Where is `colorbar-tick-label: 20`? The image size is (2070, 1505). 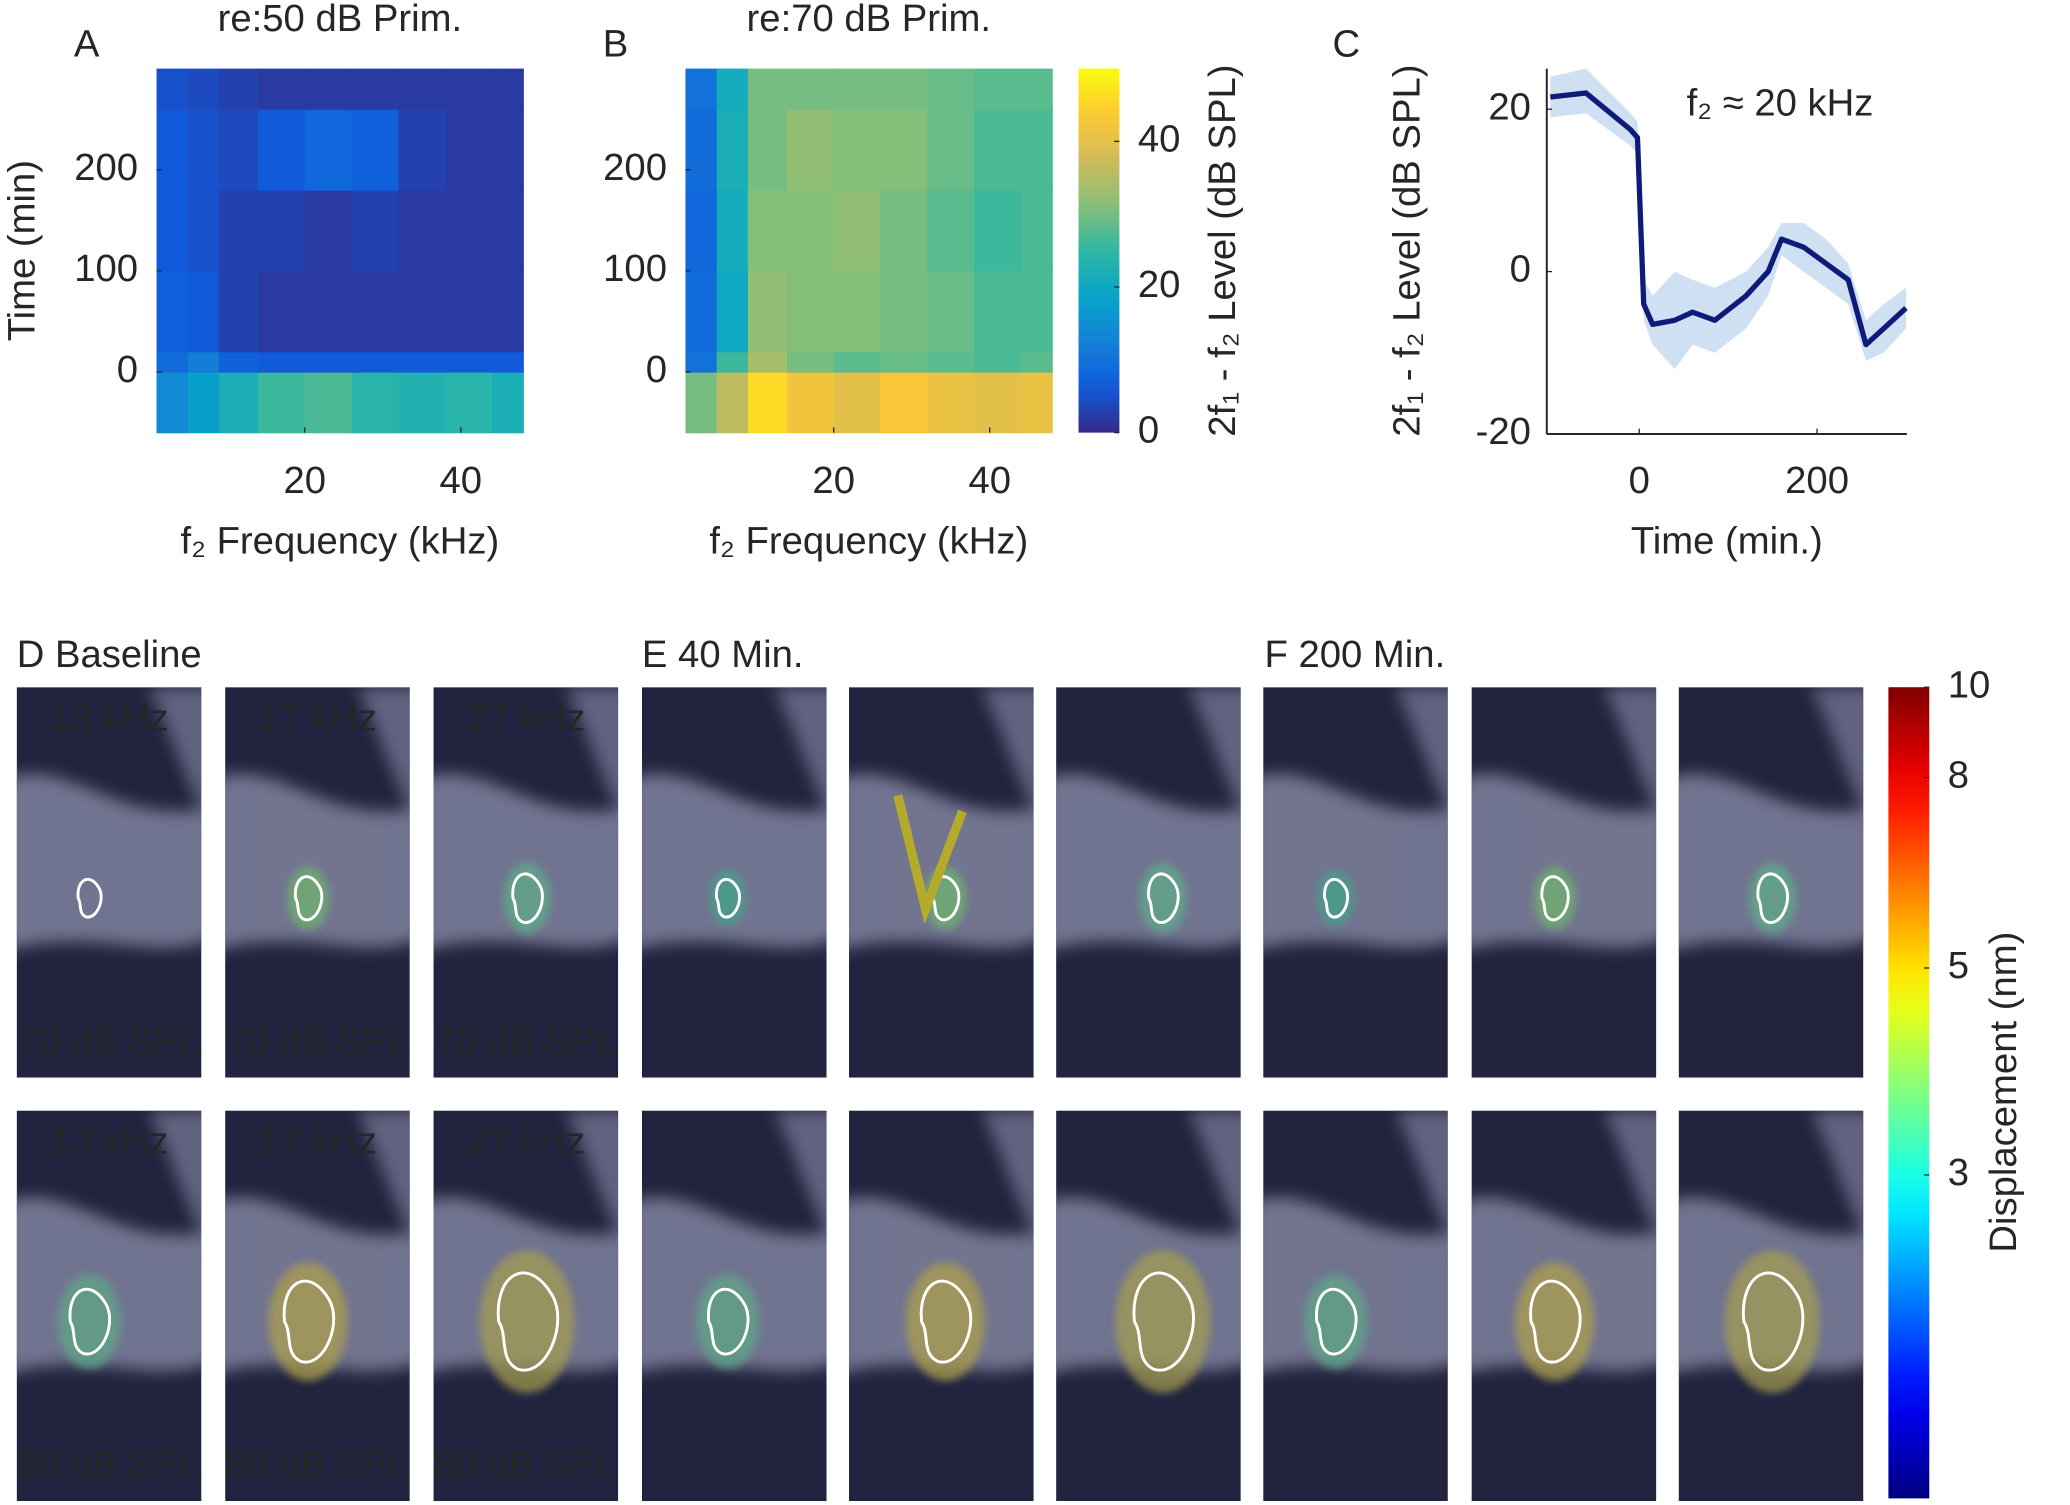 colorbar-tick-label: 20 is located at coordinates (1159, 284).